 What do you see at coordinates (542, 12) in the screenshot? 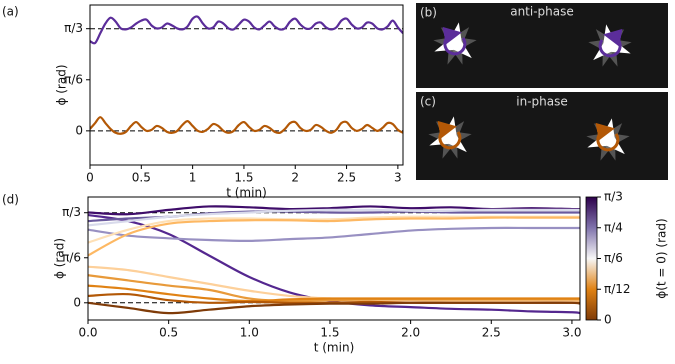
I see `image-caption: anti-phase` at bounding box center [542, 12].